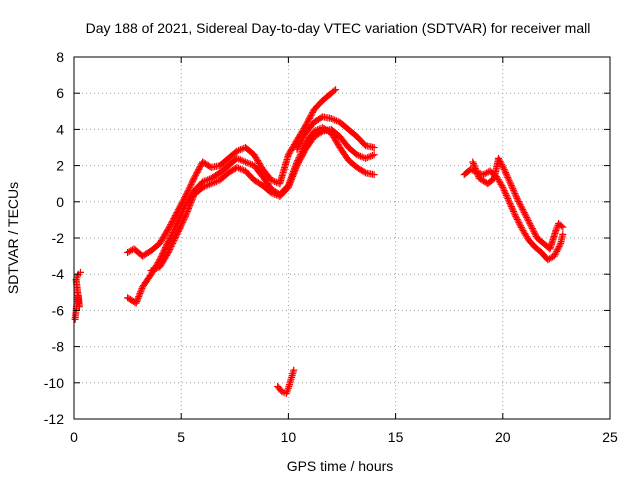  I want to click on y-tick-label: -8, so click(58, 347).